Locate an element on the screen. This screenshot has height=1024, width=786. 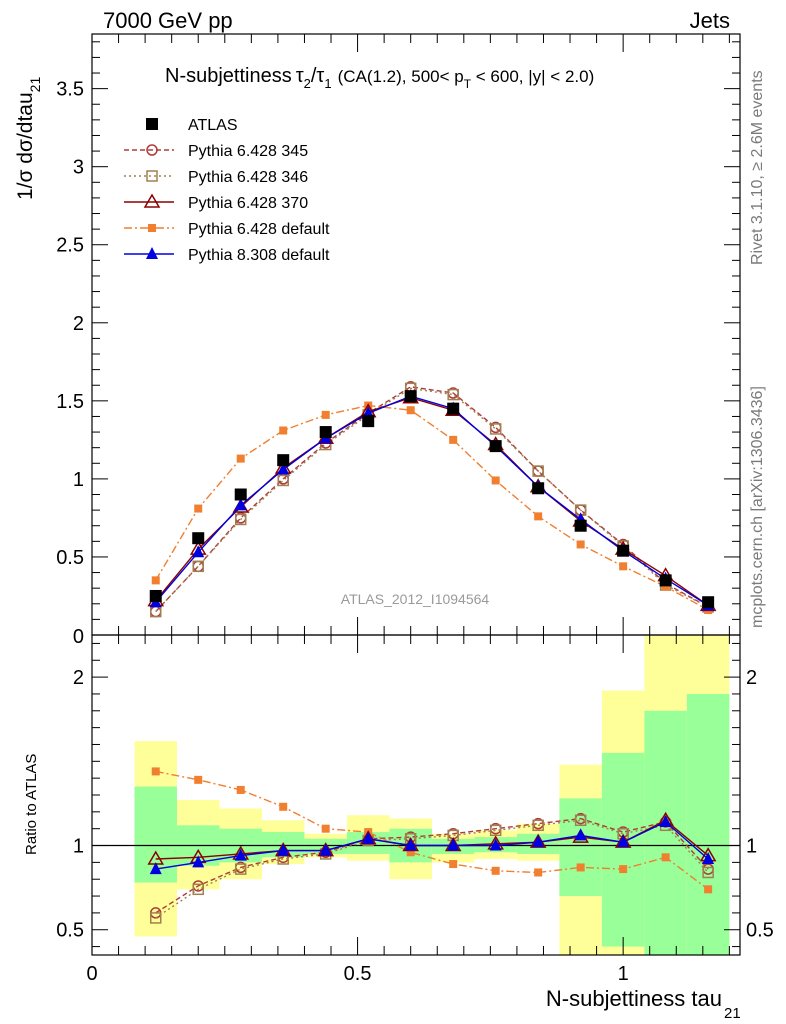
plot-title-slash: /τ is located at coordinates (318, 76).